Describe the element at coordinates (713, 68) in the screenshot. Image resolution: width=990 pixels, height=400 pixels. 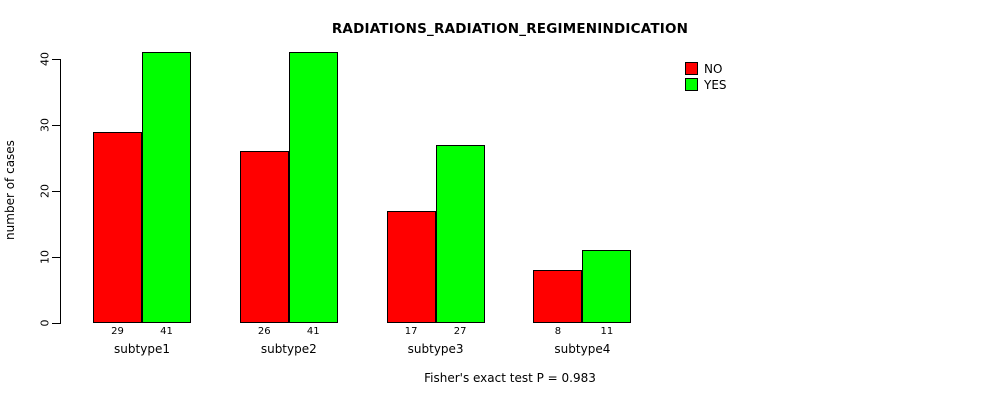
I see `legend-label-no: NO` at that location.